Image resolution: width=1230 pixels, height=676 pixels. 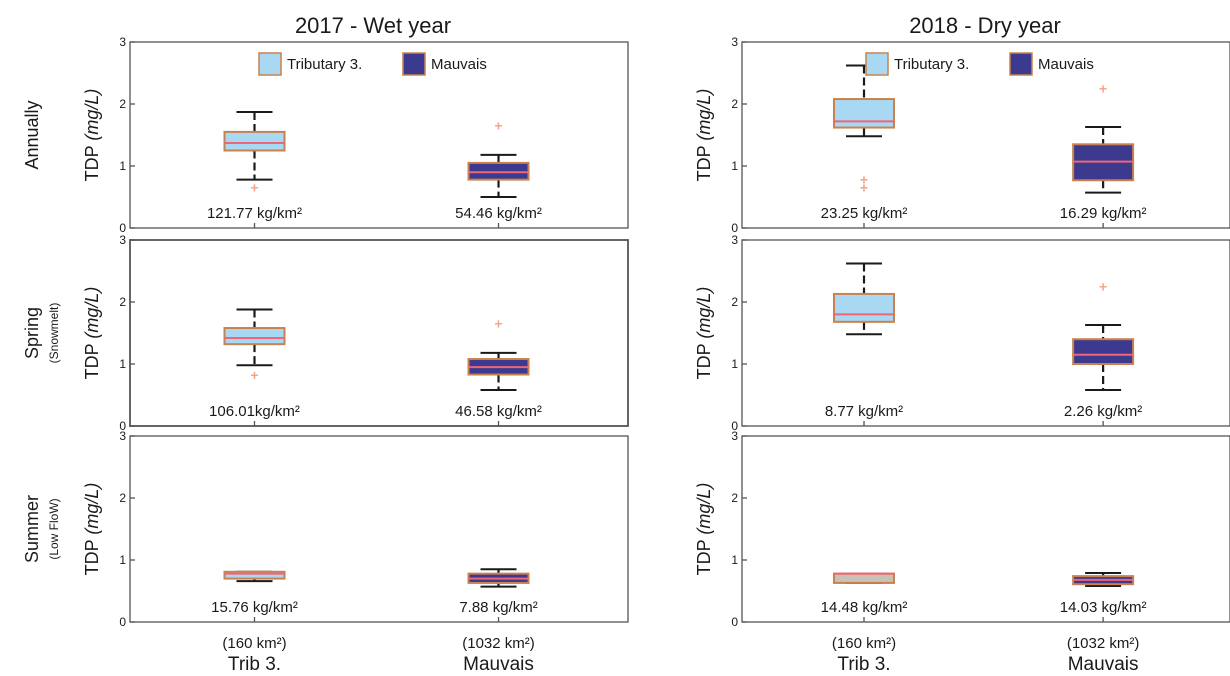 What do you see at coordinates (1103, 411) in the screenshot?
I see `yield-annotation: 2.26 kg/km²` at bounding box center [1103, 411].